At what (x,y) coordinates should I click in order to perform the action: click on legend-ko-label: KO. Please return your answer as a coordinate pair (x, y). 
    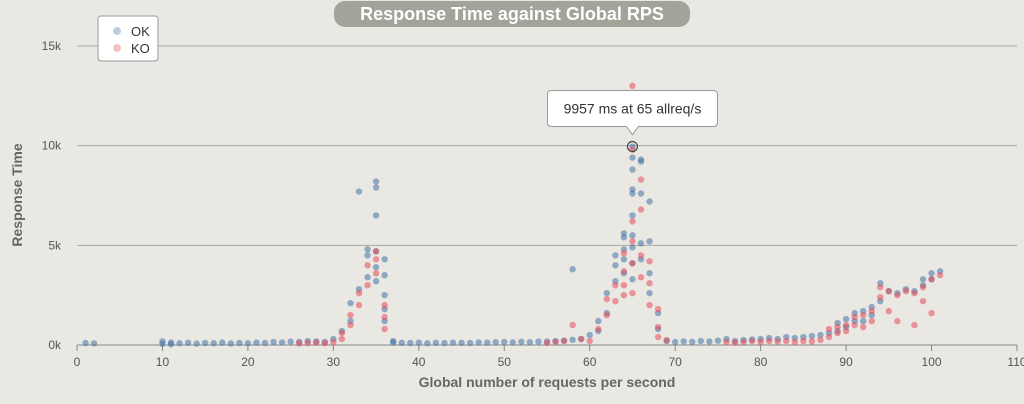
    Looking at the image, I should click on (140, 48).